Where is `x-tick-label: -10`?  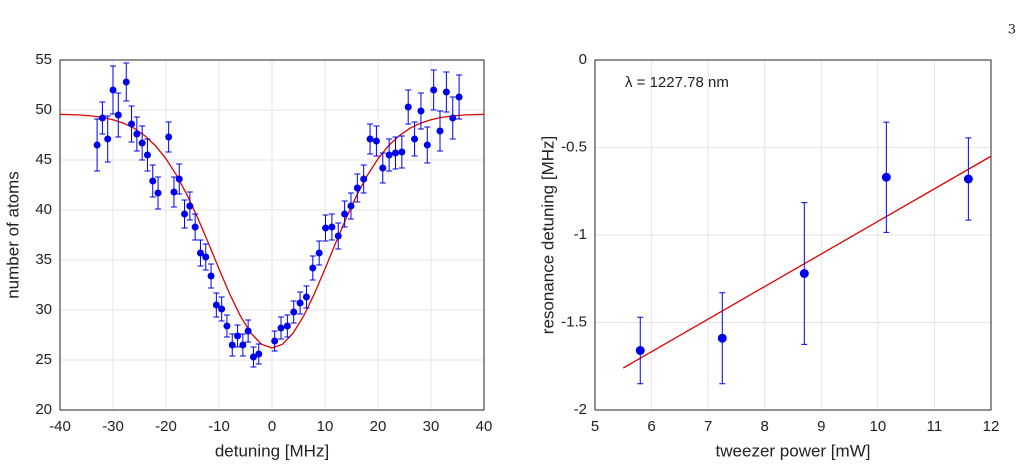
x-tick-label: -10 is located at coordinates (219, 426).